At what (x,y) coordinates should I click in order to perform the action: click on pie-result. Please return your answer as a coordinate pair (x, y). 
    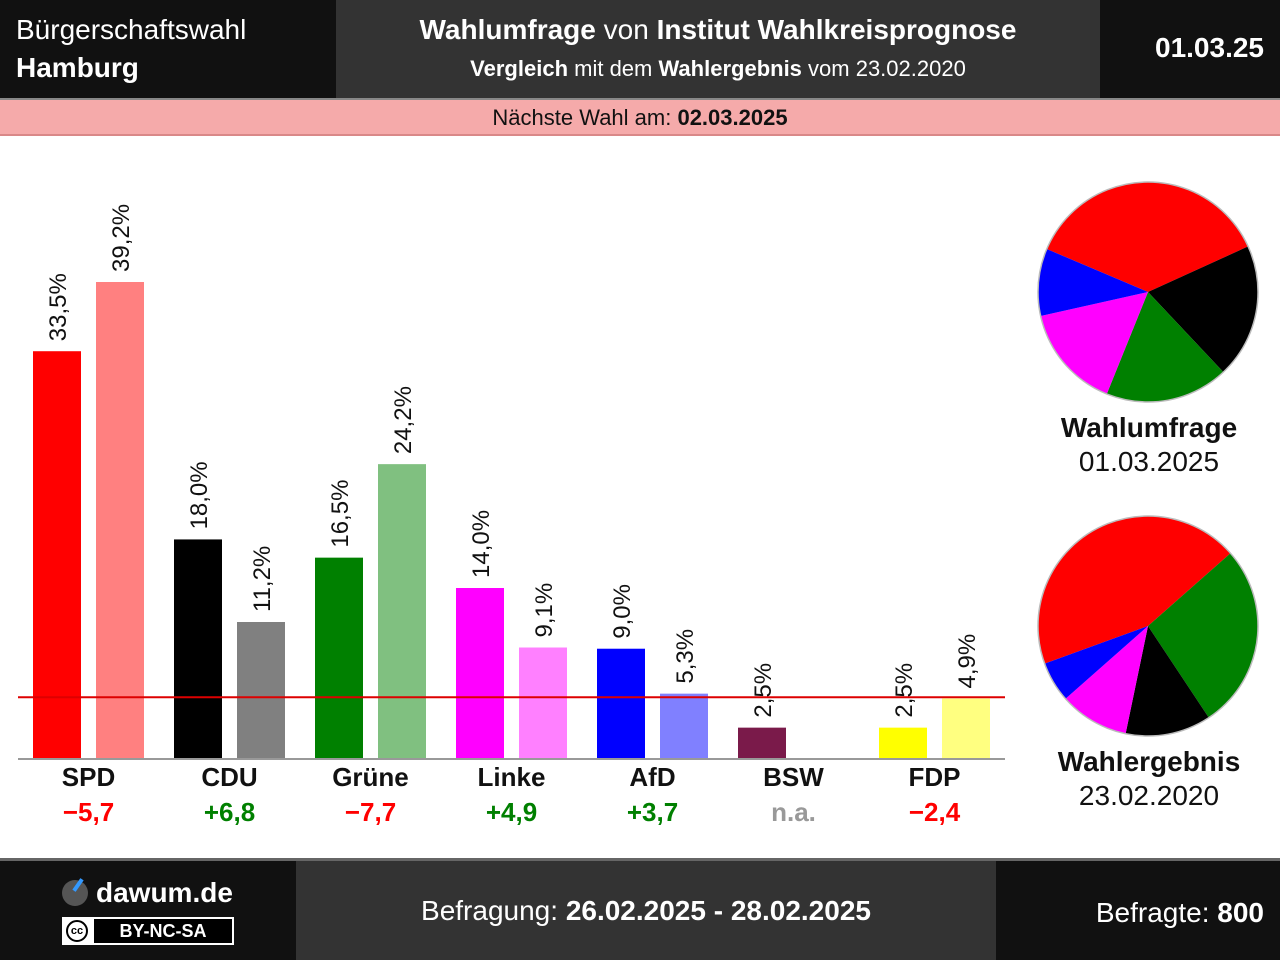
    Looking at the image, I should click on (1148, 628).